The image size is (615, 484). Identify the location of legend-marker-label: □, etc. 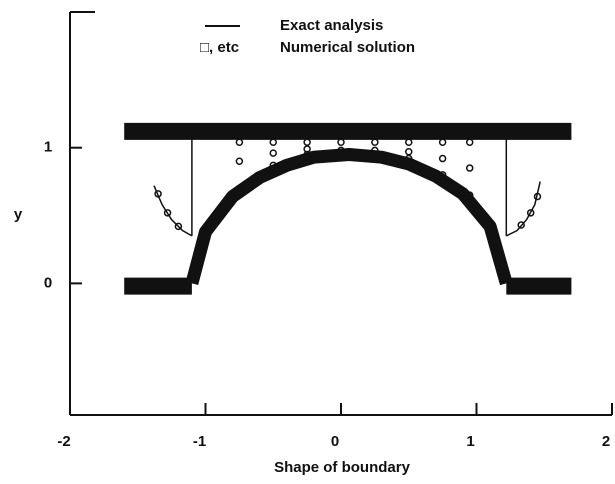
(219, 47).